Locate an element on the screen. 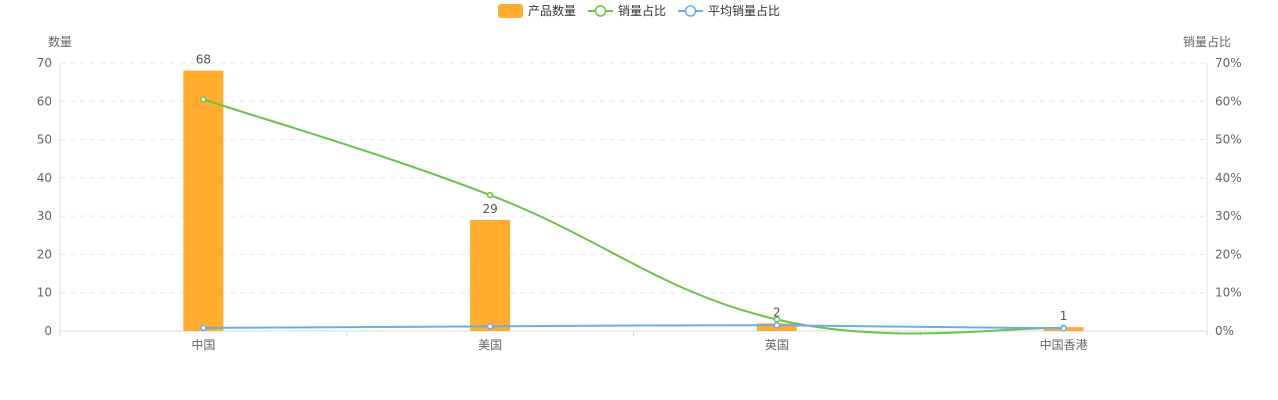 The image size is (1278, 400). y2-tick-label: 50% is located at coordinates (1228, 140).